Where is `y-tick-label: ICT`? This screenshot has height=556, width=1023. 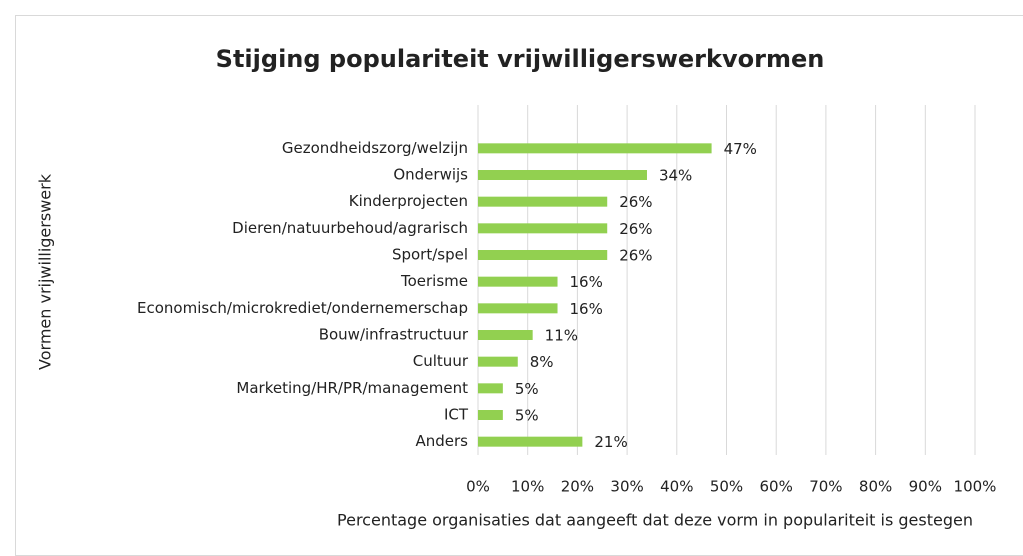 y-tick-label: ICT is located at coordinates (456, 415).